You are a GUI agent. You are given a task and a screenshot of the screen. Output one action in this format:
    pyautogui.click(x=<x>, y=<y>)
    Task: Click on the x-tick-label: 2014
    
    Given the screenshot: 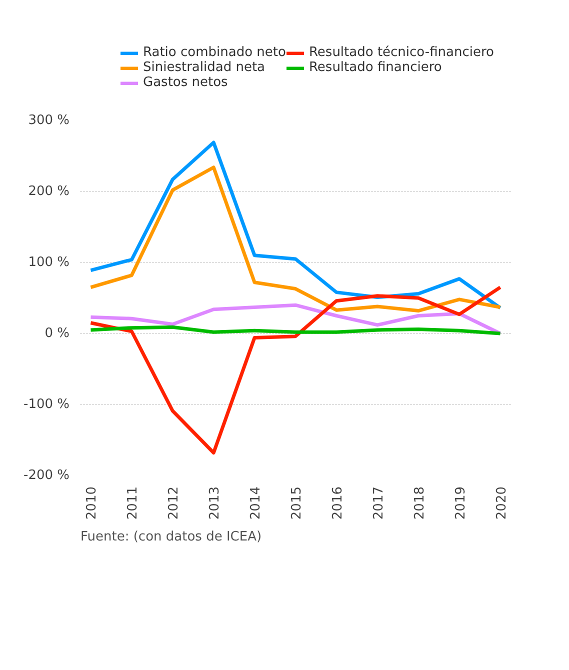 What is the action you would take?
    pyautogui.click(x=256, y=503)
    